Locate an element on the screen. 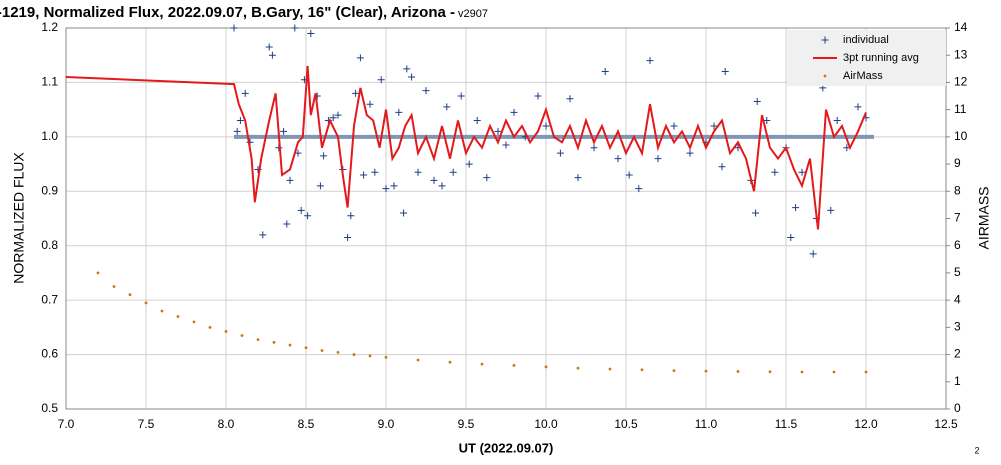 The image size is (1001, 465). y2-tick-label: 12 is located at coordinates (961, 82).